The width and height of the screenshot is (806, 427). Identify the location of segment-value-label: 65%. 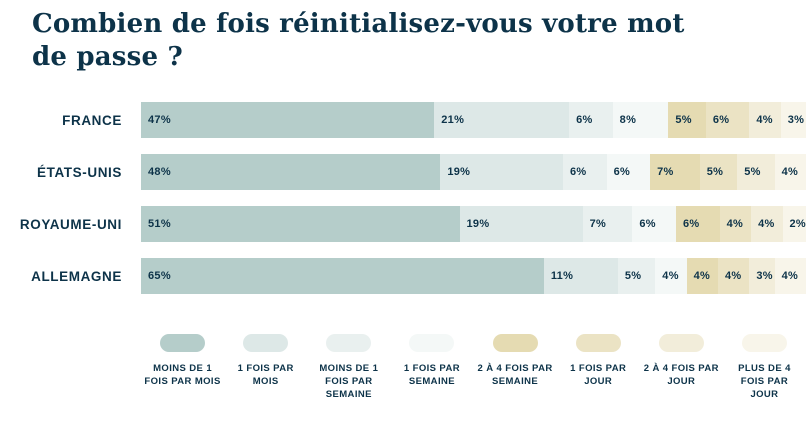
(159, 276).